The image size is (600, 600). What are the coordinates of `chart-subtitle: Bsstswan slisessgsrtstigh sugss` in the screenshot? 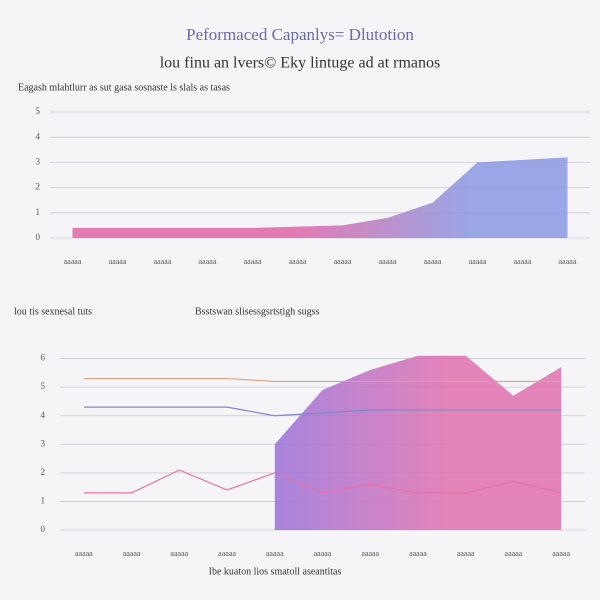 It's located at (257, 311).